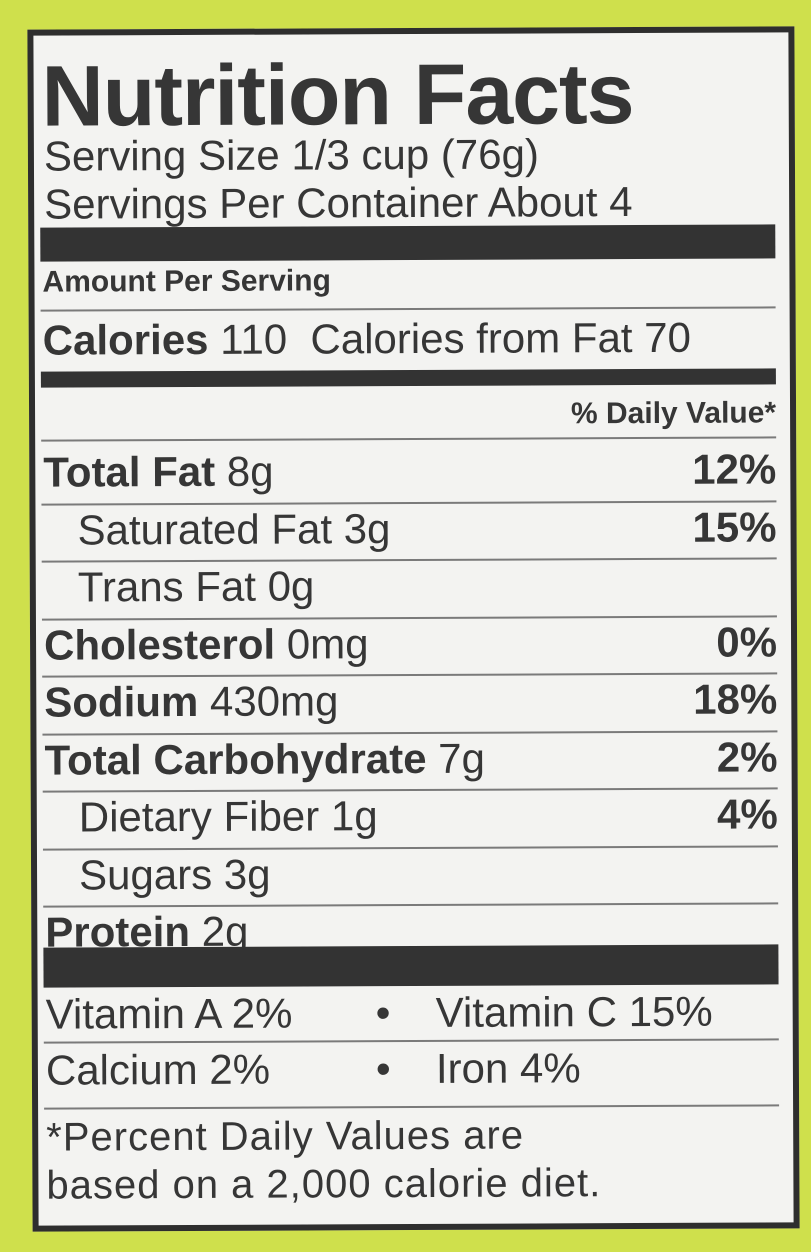 Image resolution: width=811 pixels, height=1252 pixels. Describe the element at coordinates (324, 1184) in the screenshot. I see `footnote-line: based on a 2,000 calorie diet.` at that location.